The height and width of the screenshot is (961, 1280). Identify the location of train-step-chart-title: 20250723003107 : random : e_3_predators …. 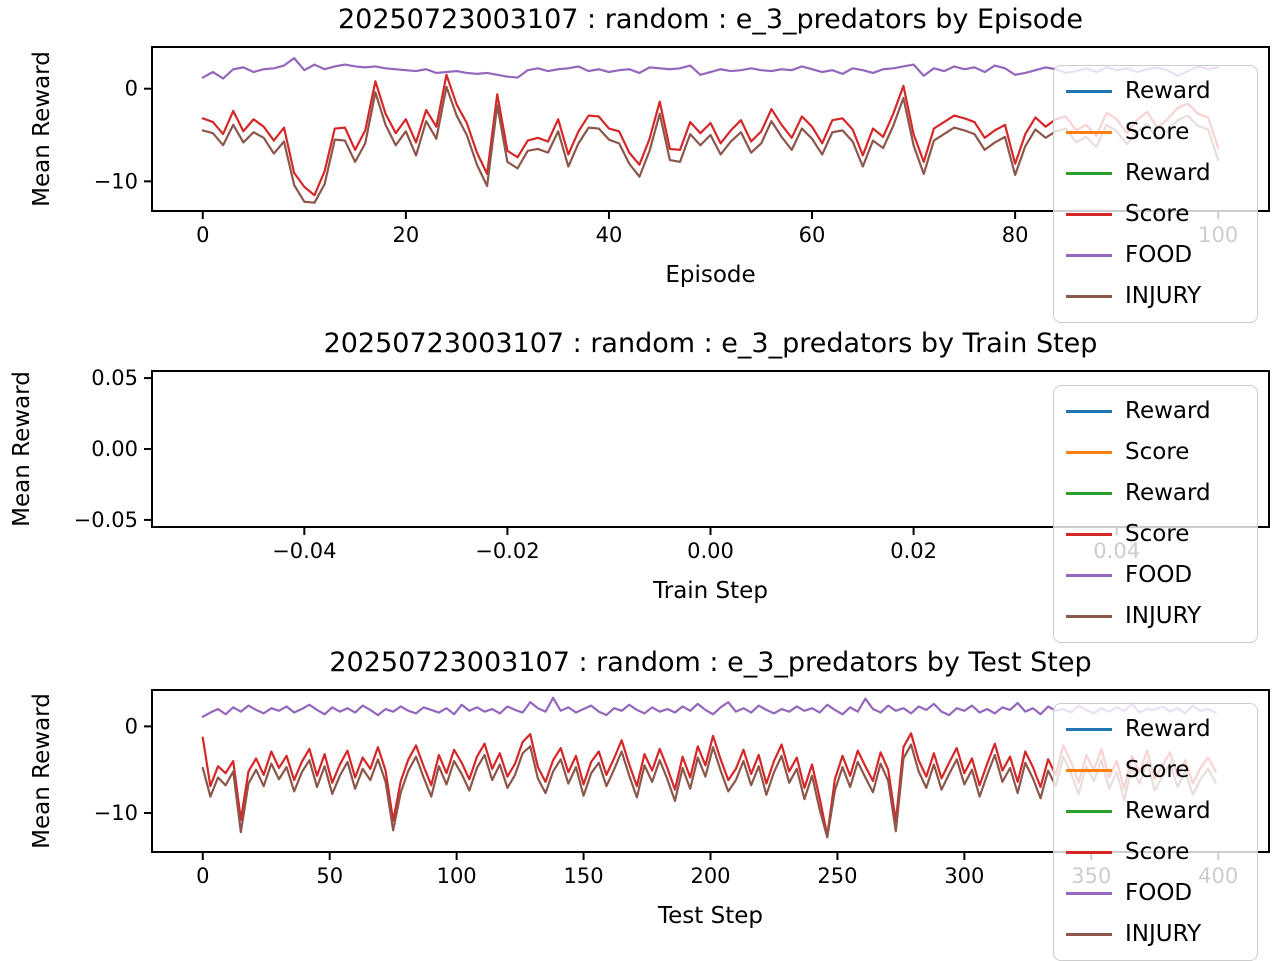
(710, 343).